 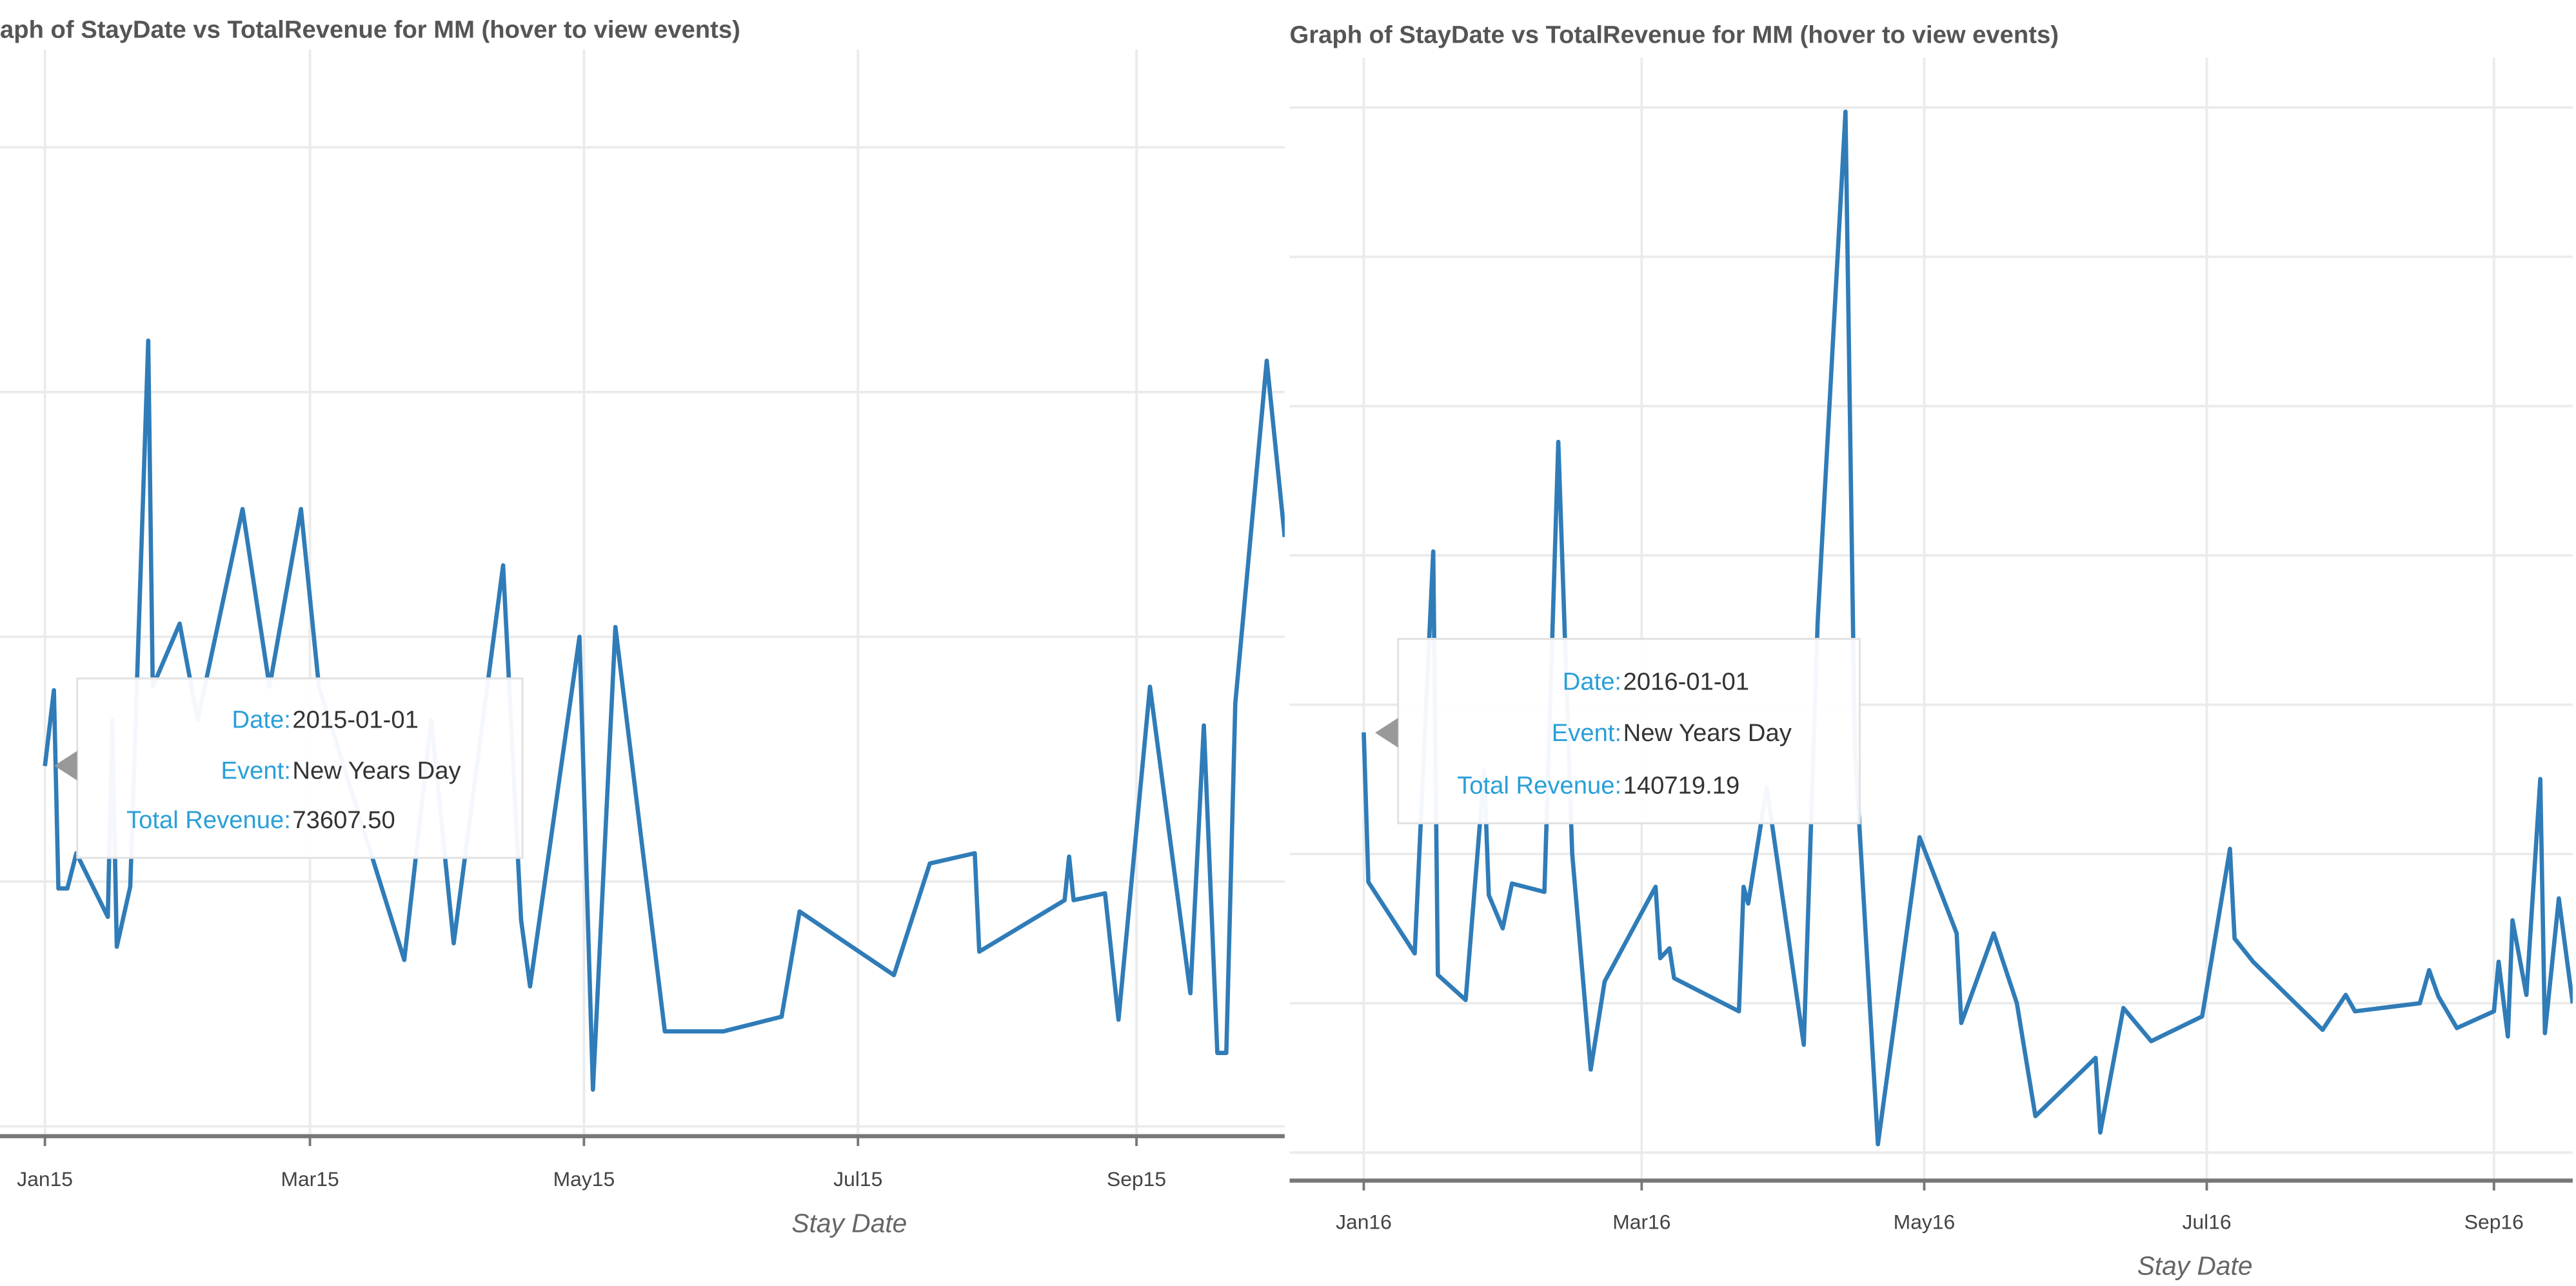 What do you see at coordinates (584, 1179) in the screenshot?
I see `x-tick-label: May15` at bounding box center [584, 1179].